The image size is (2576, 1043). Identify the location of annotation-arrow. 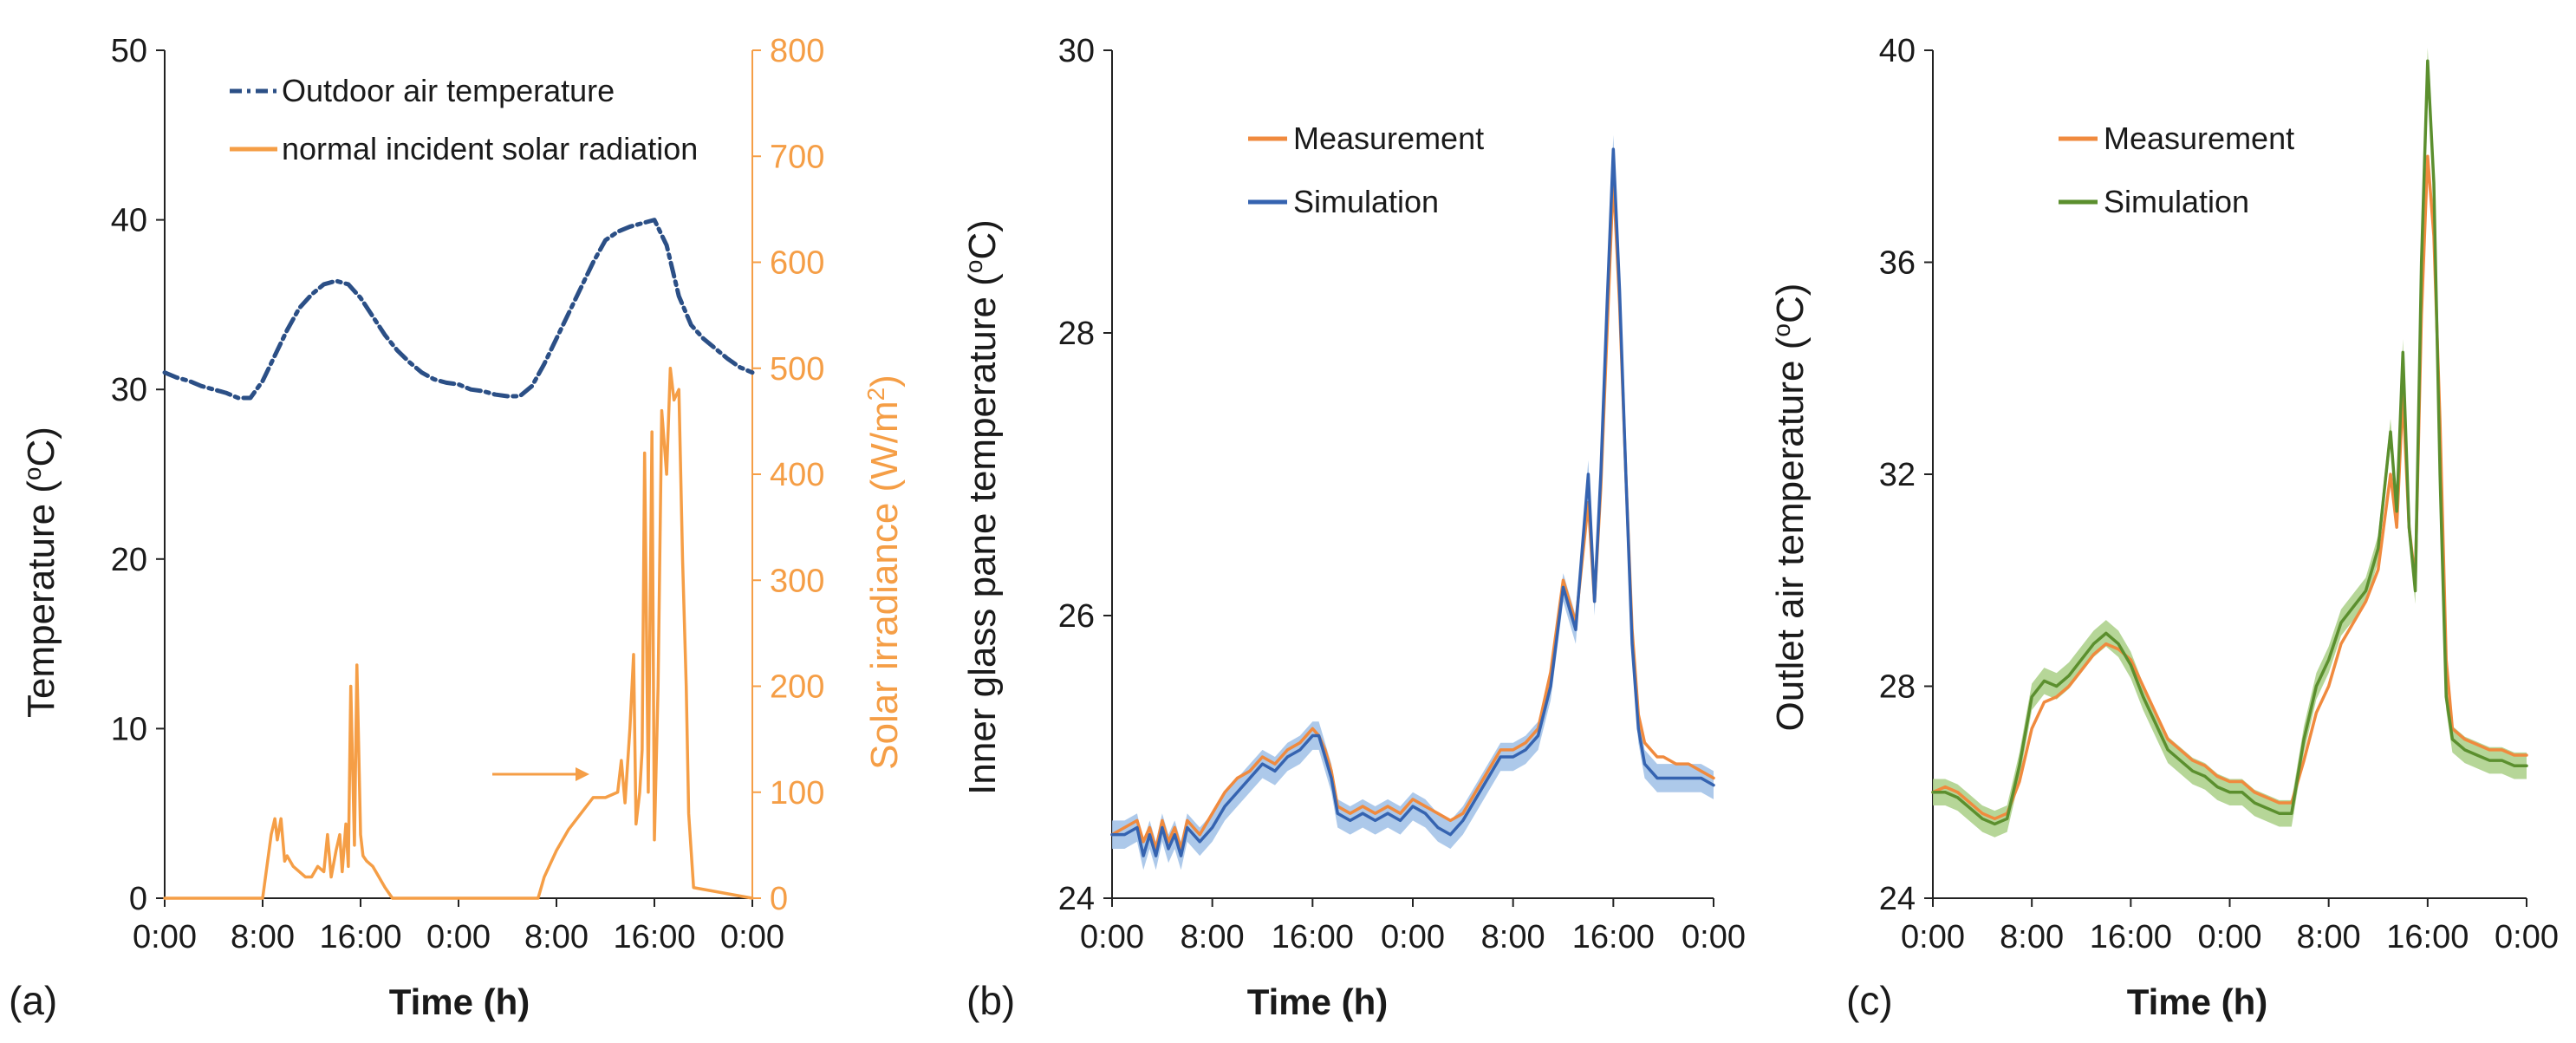
(540, 774).